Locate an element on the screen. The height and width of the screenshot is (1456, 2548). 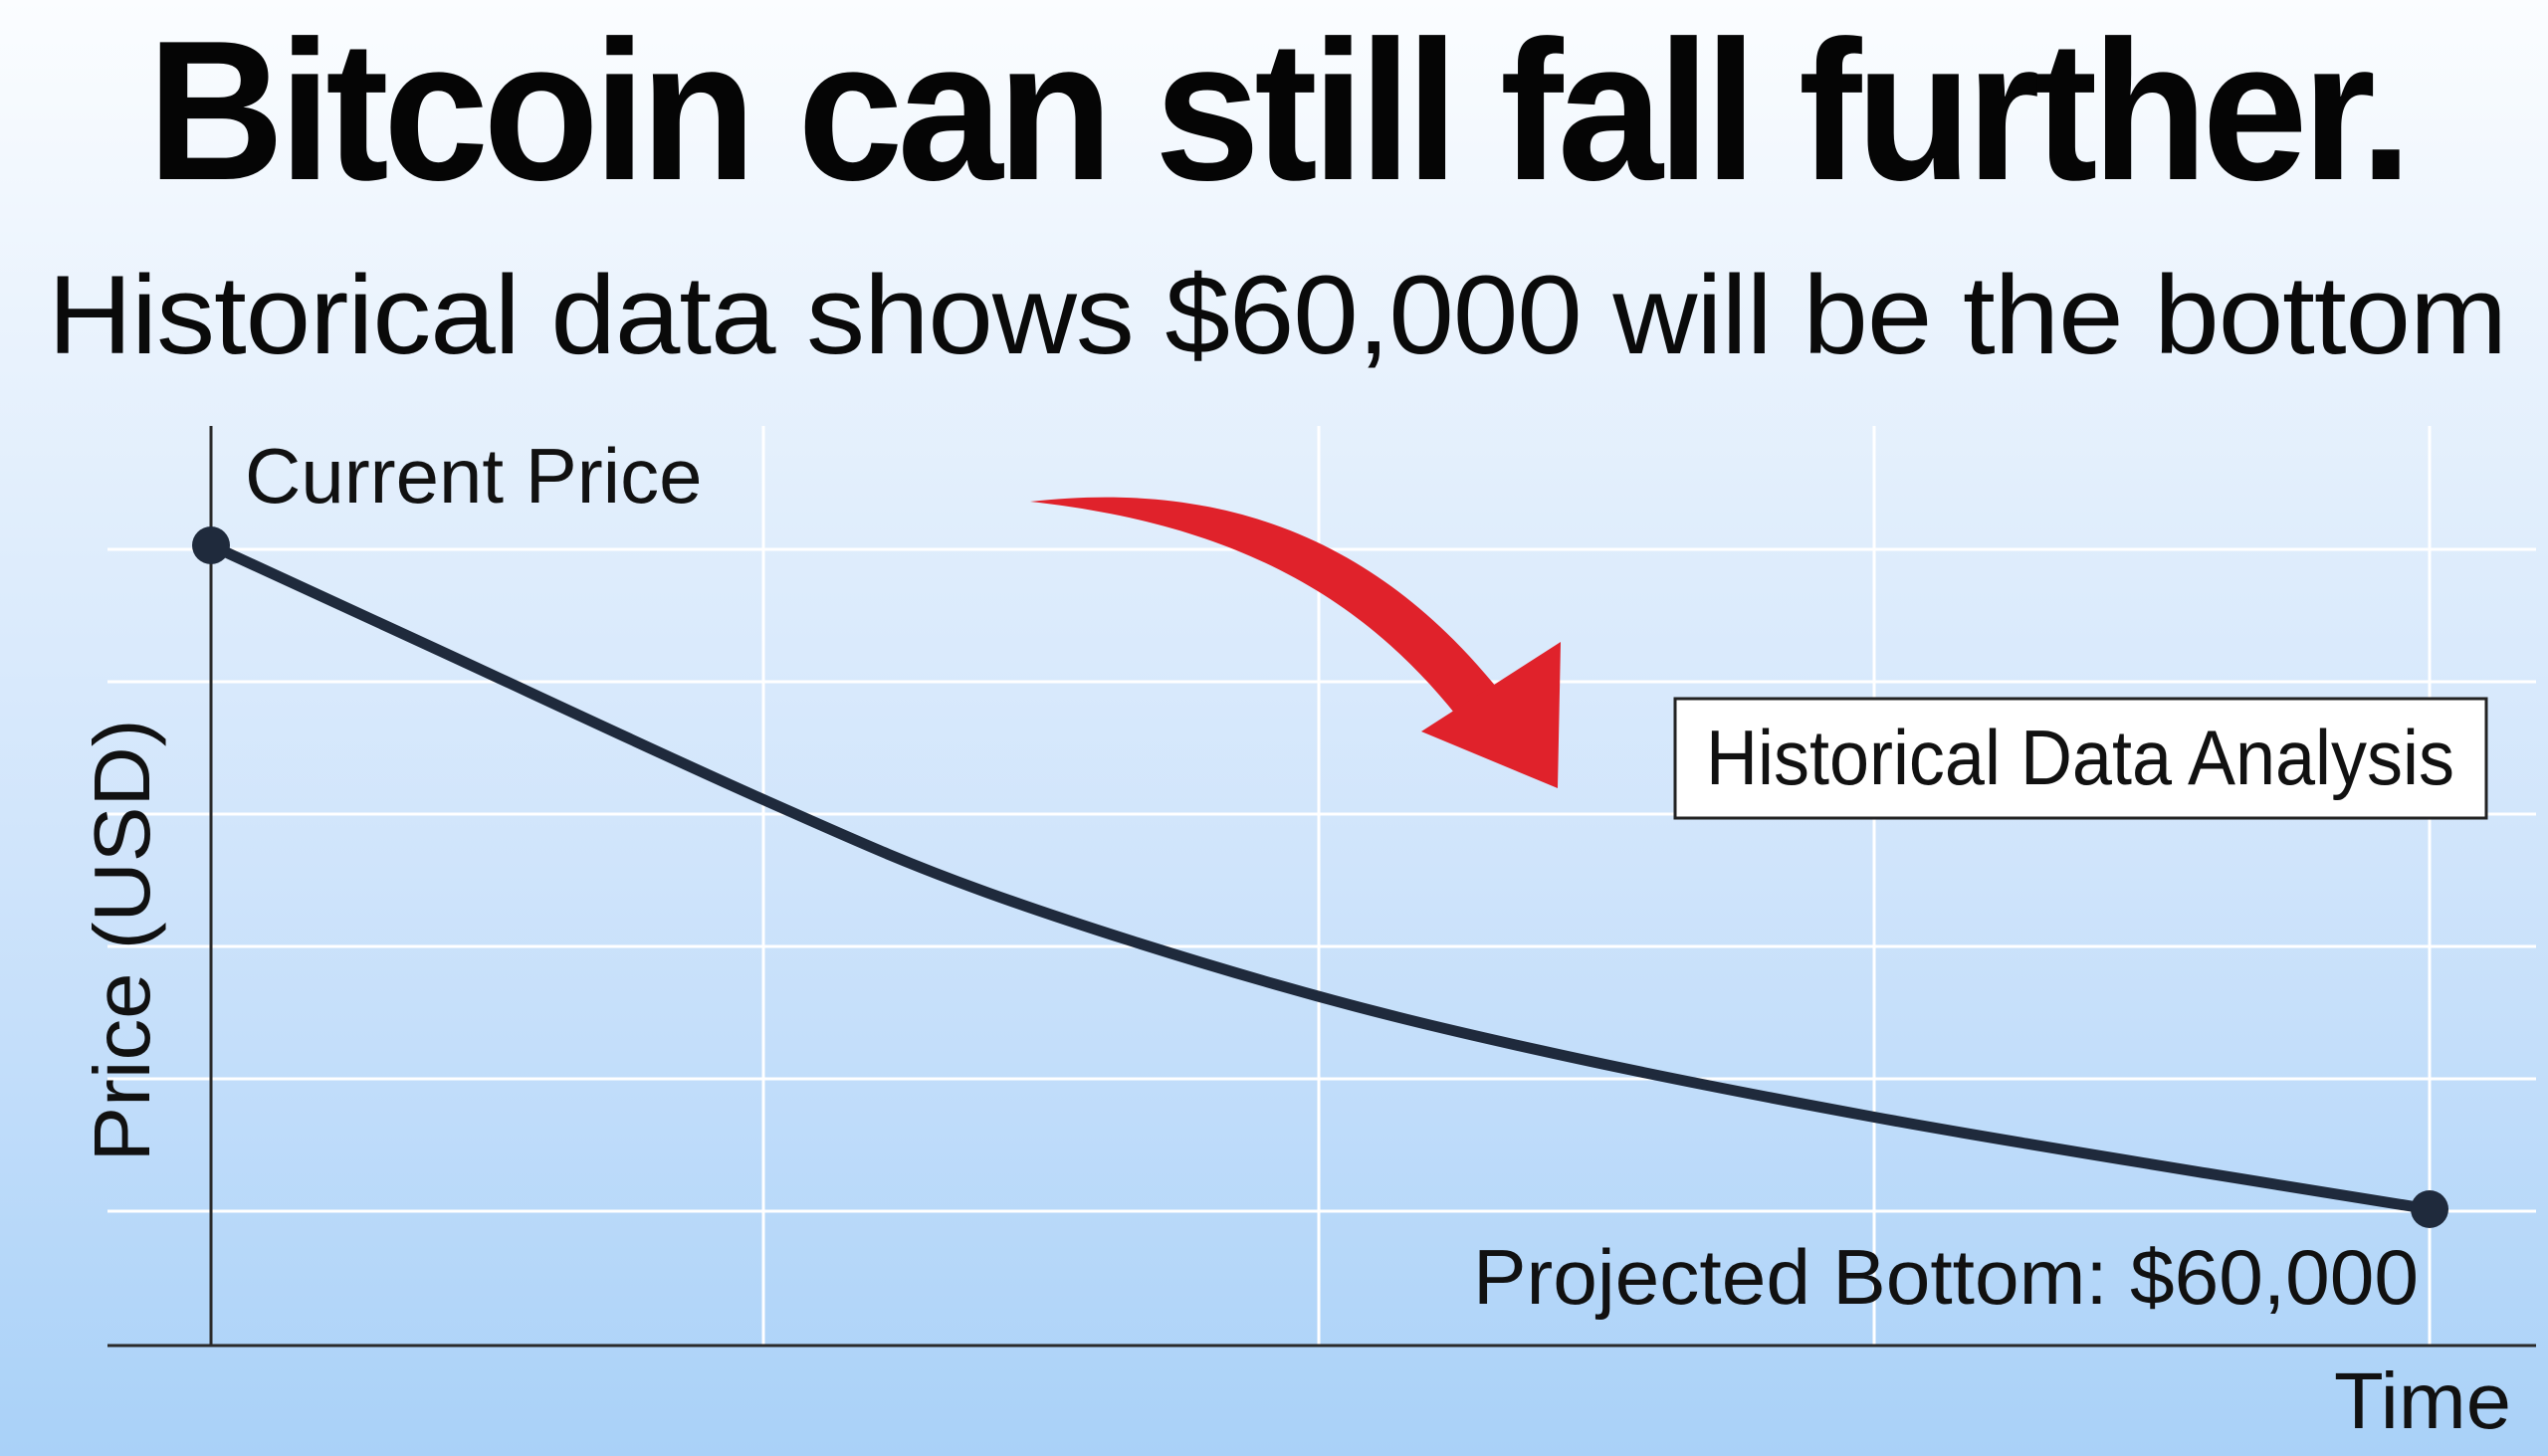
x-axis-label: Time is located at coordinates (2422, 1400).